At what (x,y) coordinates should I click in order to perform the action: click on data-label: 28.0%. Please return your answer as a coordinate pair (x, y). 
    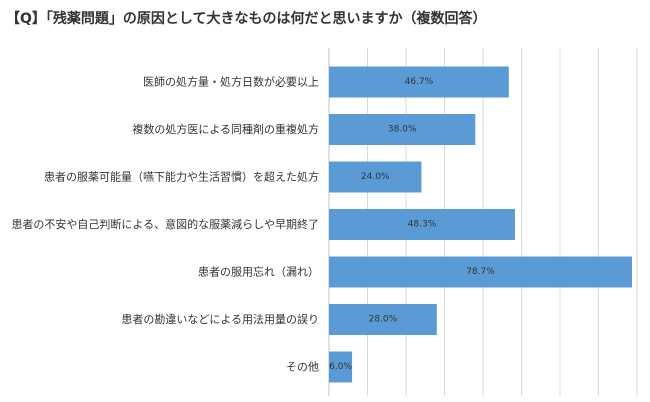
    Looking at the image, I should click on (383, 320).